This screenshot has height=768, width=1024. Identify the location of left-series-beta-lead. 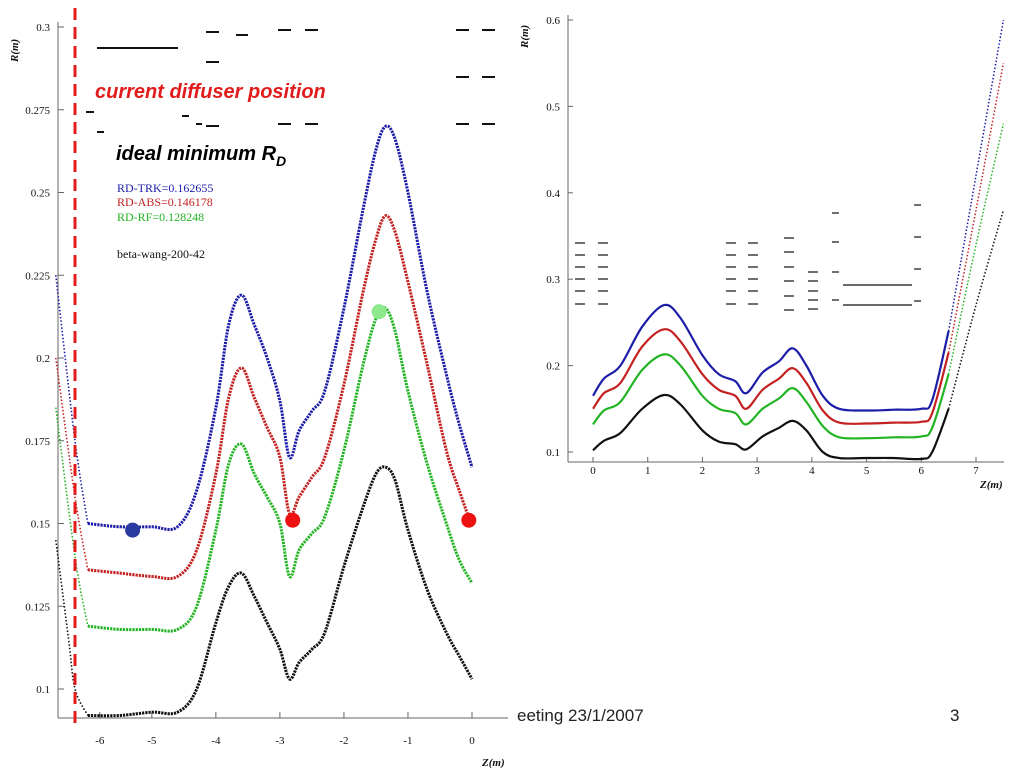
(72, 627).